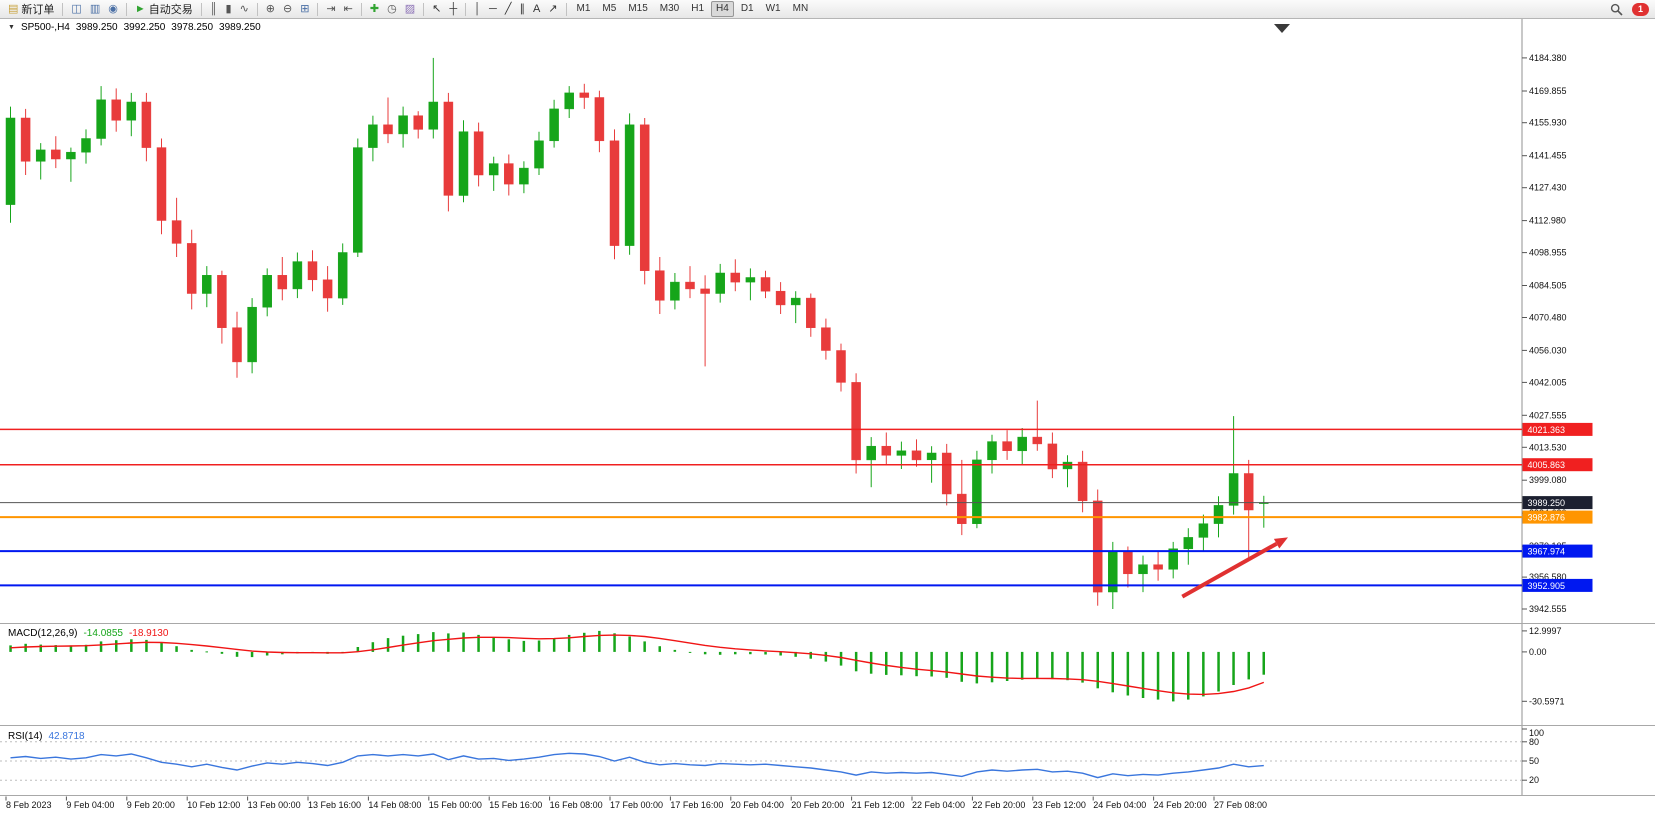  Describe the element at coordinates (1059, 805) in the screenshot. I see `svg-text: 23 Feb 12:00` at that location.